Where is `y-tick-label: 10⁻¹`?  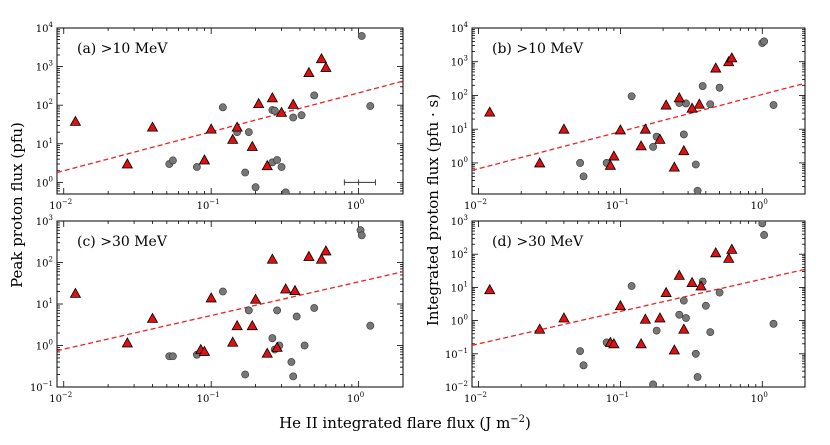 y-tick-label: 10⁻¹ is located at coordinates (41, 387).